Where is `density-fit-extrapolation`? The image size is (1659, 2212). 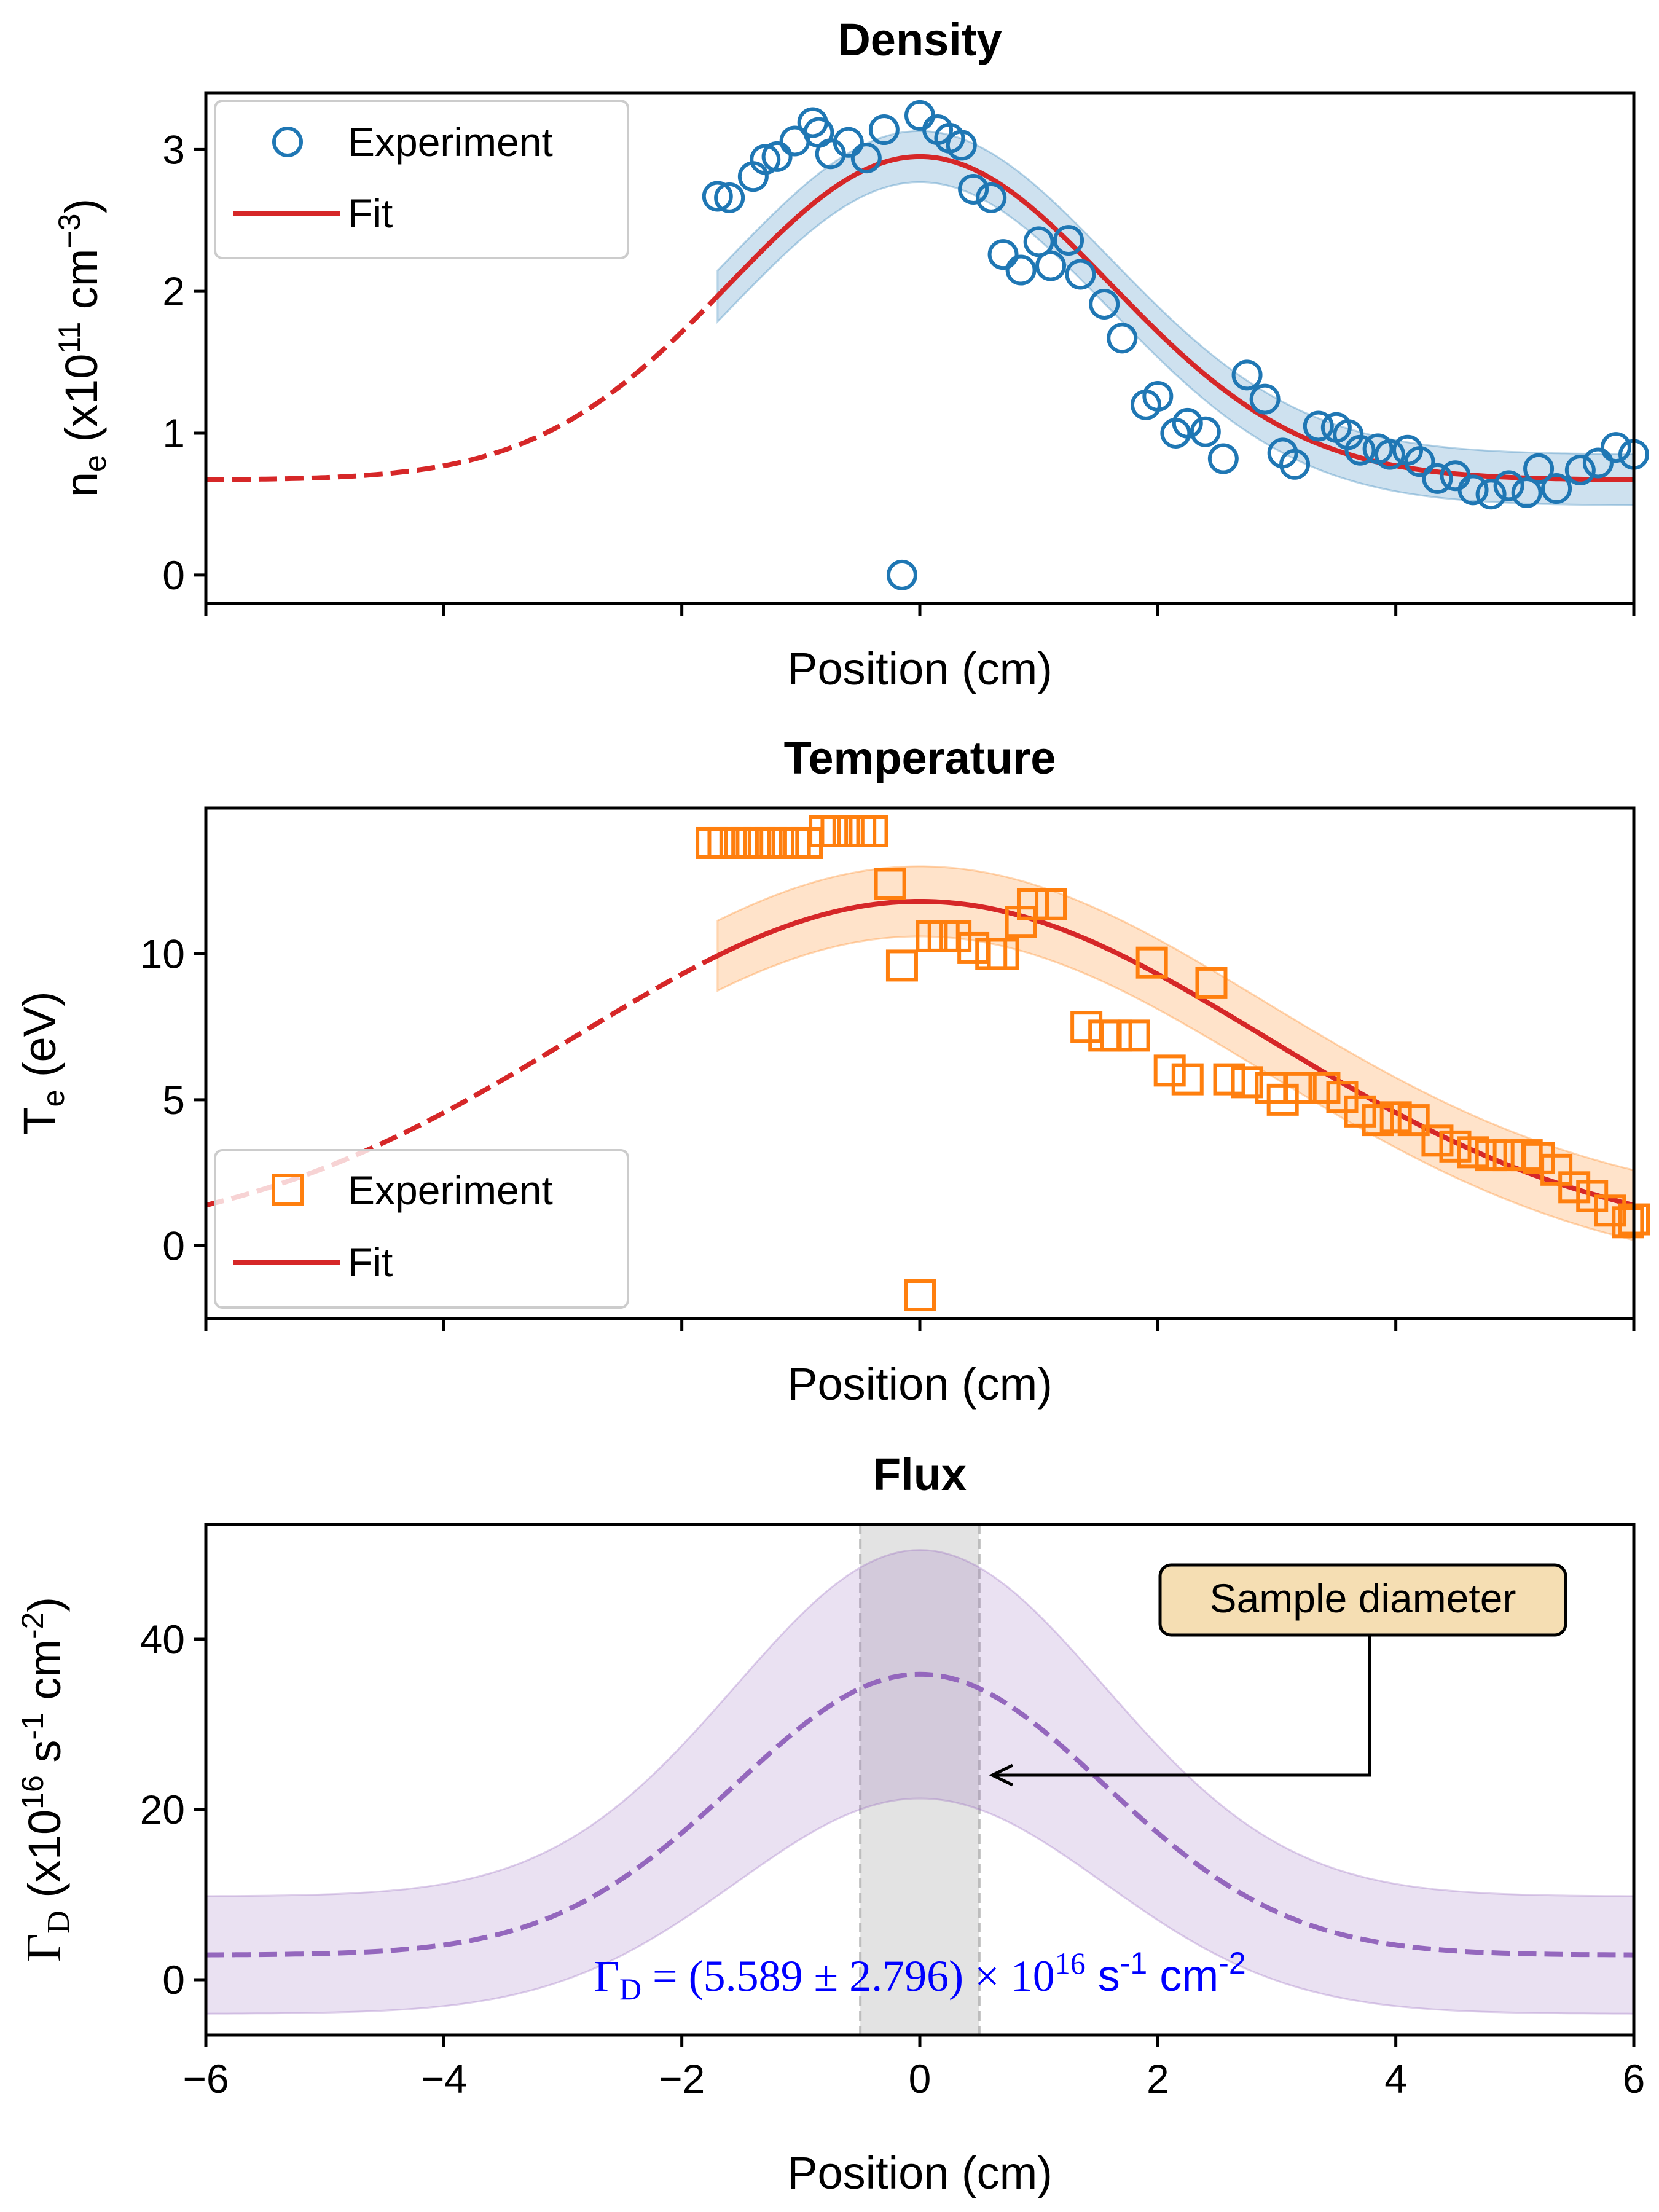 density-fit-extrapolation is located at coordinates (463, 388).